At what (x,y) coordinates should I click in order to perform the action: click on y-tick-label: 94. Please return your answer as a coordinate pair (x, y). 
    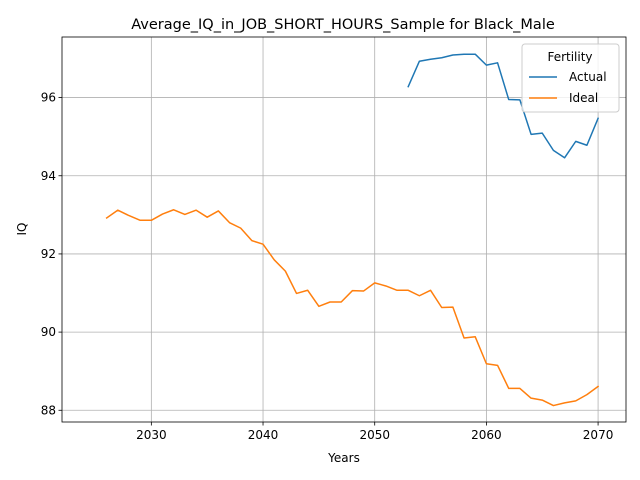
    Looking at the image, I should click on (48, 176).